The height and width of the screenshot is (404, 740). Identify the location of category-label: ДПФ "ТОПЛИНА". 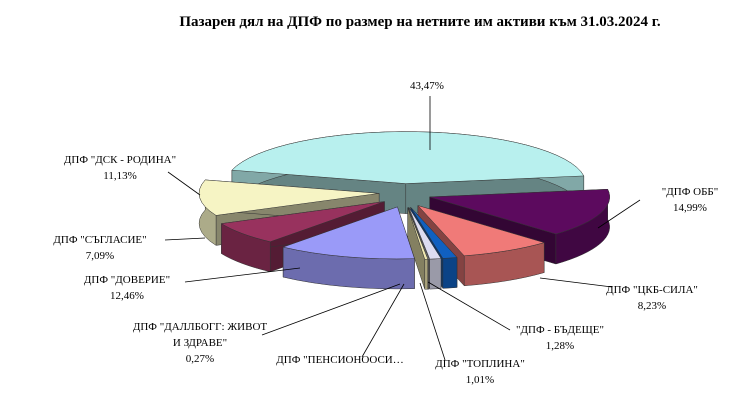
(480, 364).